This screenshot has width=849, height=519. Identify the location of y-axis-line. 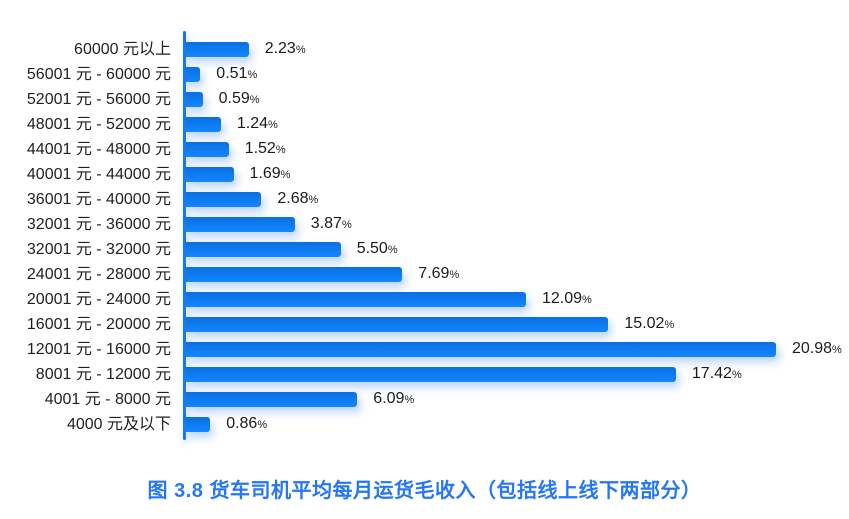
(184, 235).